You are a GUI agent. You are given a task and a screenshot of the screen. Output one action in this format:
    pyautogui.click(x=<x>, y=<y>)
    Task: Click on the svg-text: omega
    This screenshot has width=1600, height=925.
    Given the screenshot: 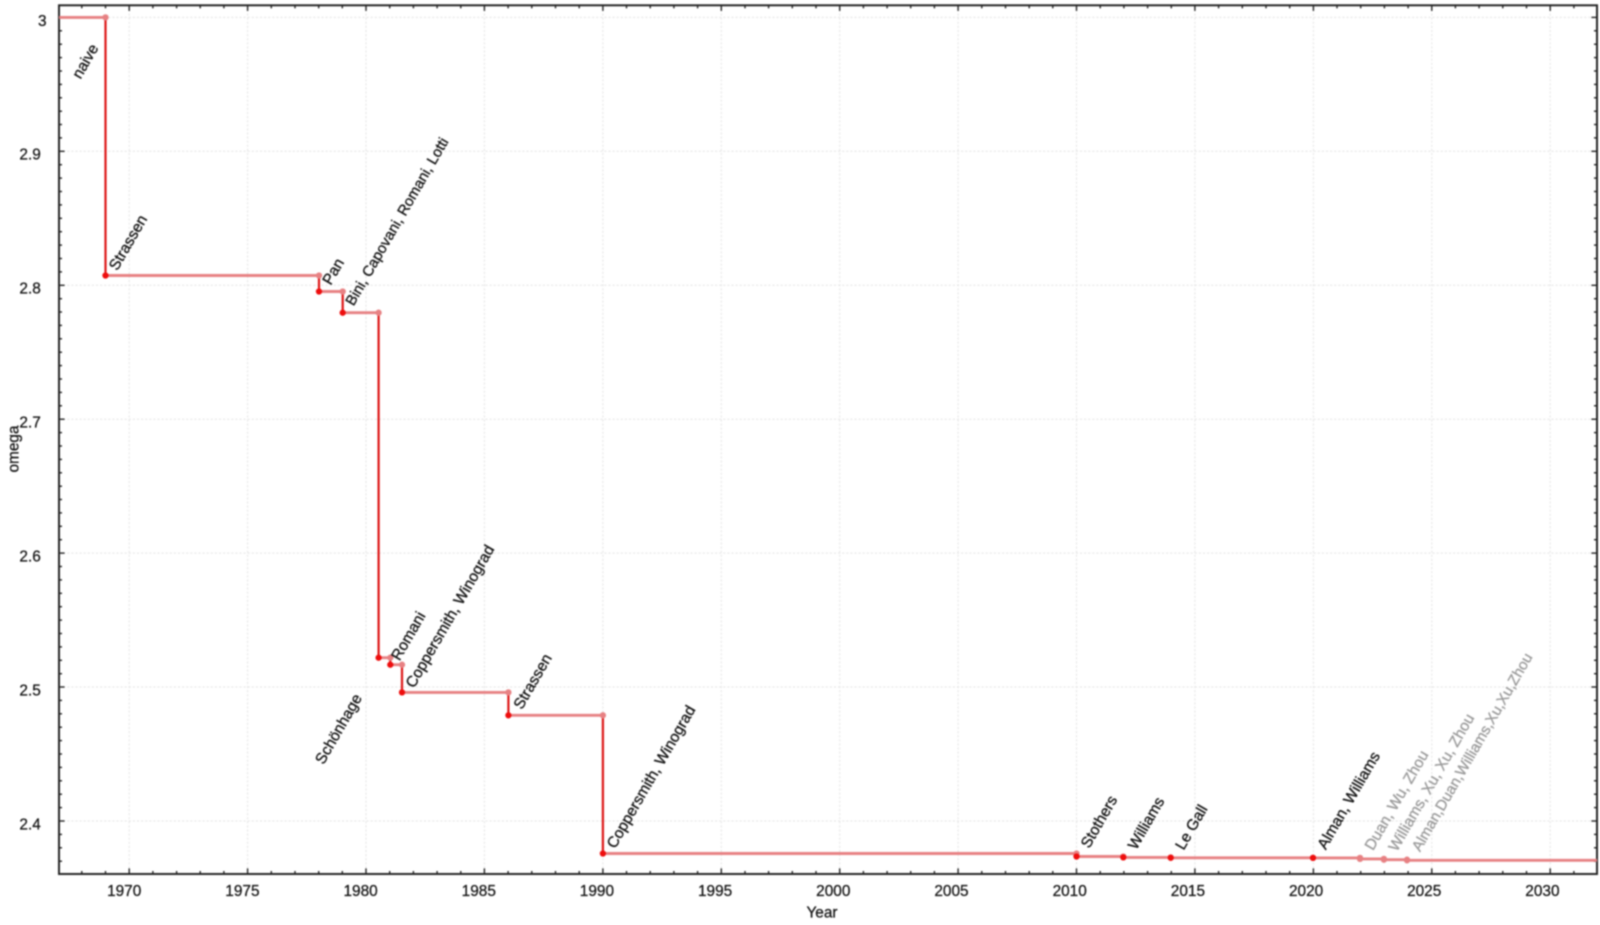 What is the action you would take?
    pyautogui.click(x=14, y=448)
    